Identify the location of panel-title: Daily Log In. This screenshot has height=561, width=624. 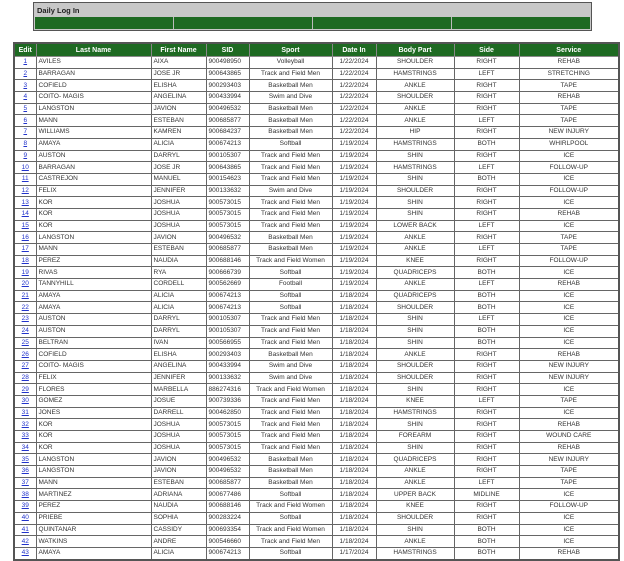
(58, 10).